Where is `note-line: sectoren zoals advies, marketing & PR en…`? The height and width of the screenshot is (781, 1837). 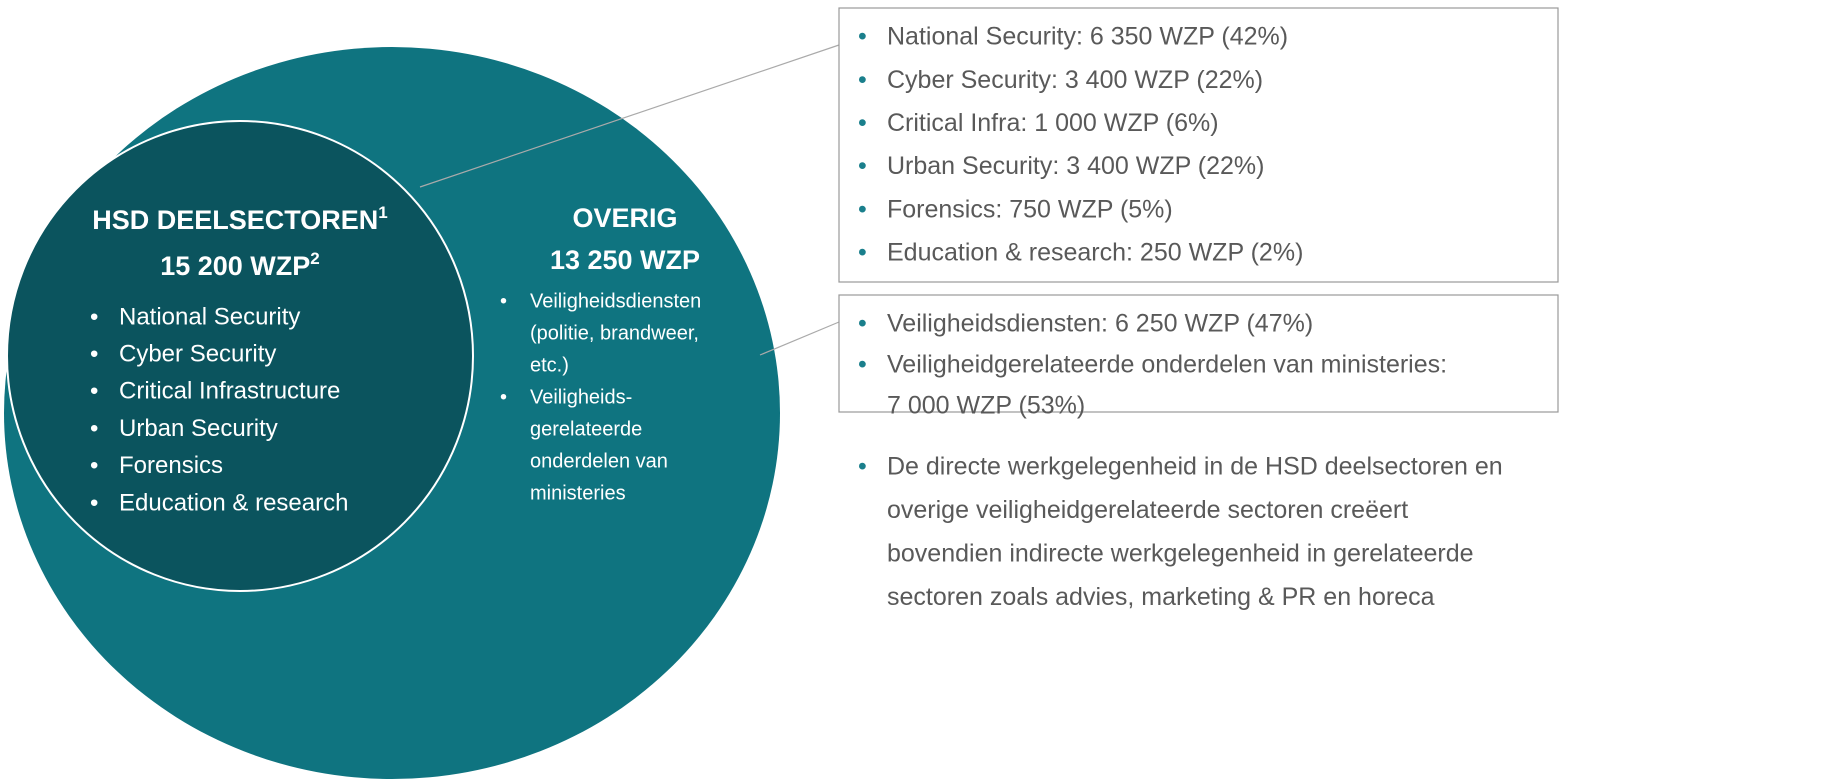
note-line: sectoren zoals advies, marketing & PR en… is located at coordinates (1161, 597).